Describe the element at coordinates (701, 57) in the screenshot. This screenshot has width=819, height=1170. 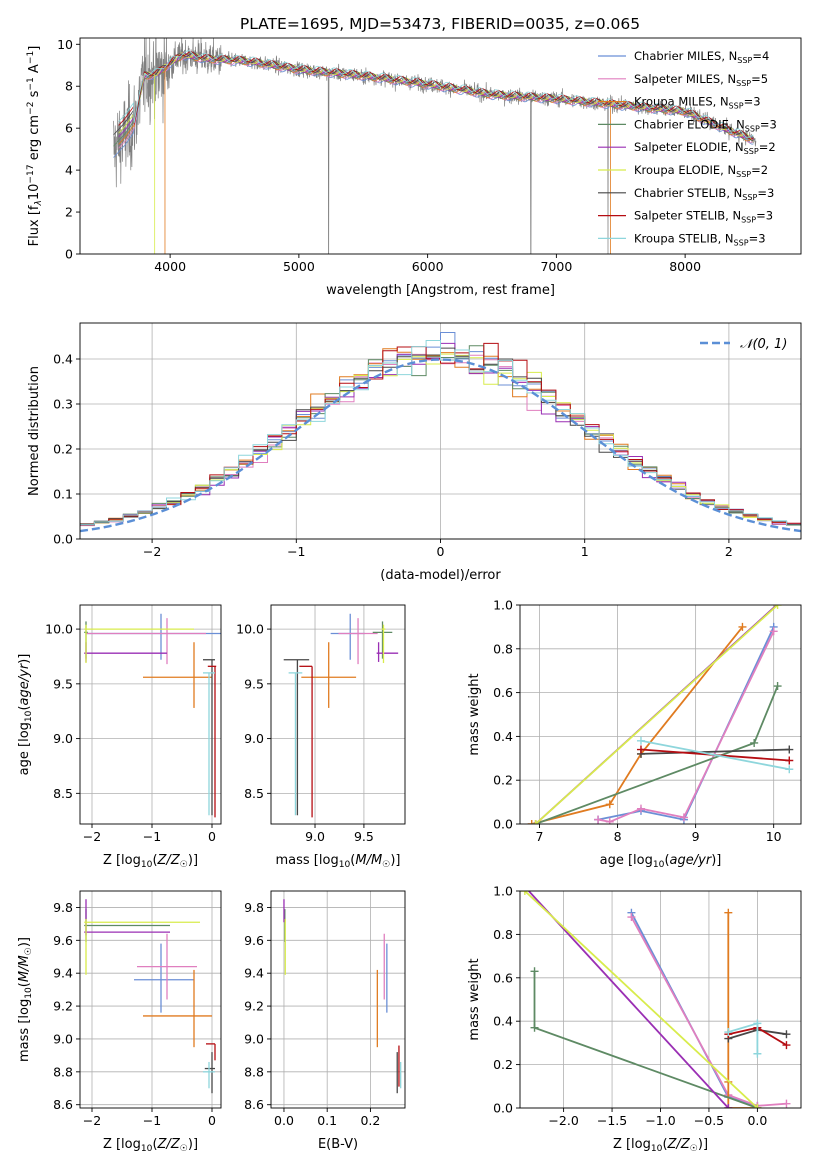
I see `legend-entry-label: Chabrier MILES, NSSP=4` at that location.